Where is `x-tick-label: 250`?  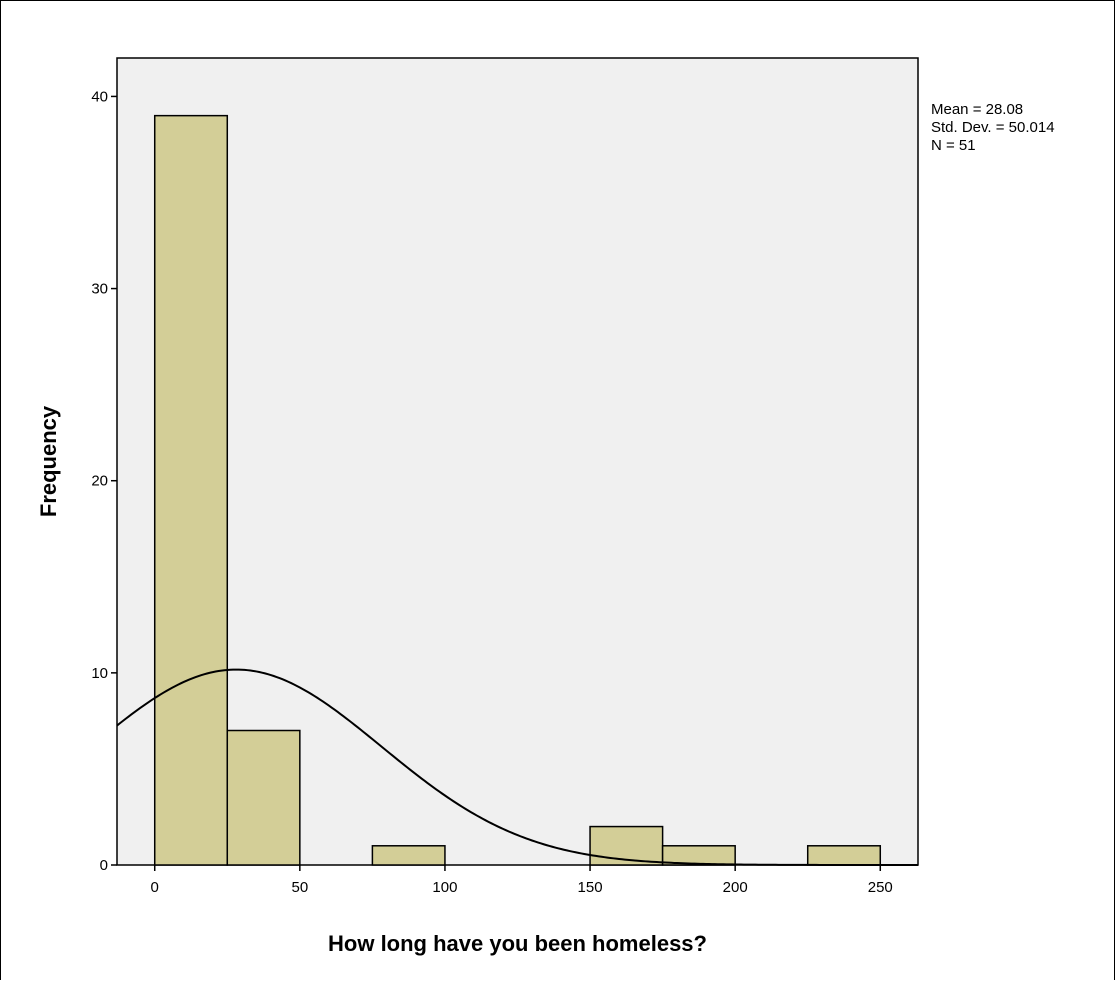 x-tick-label: 250 is located at coordinates (880, 887).